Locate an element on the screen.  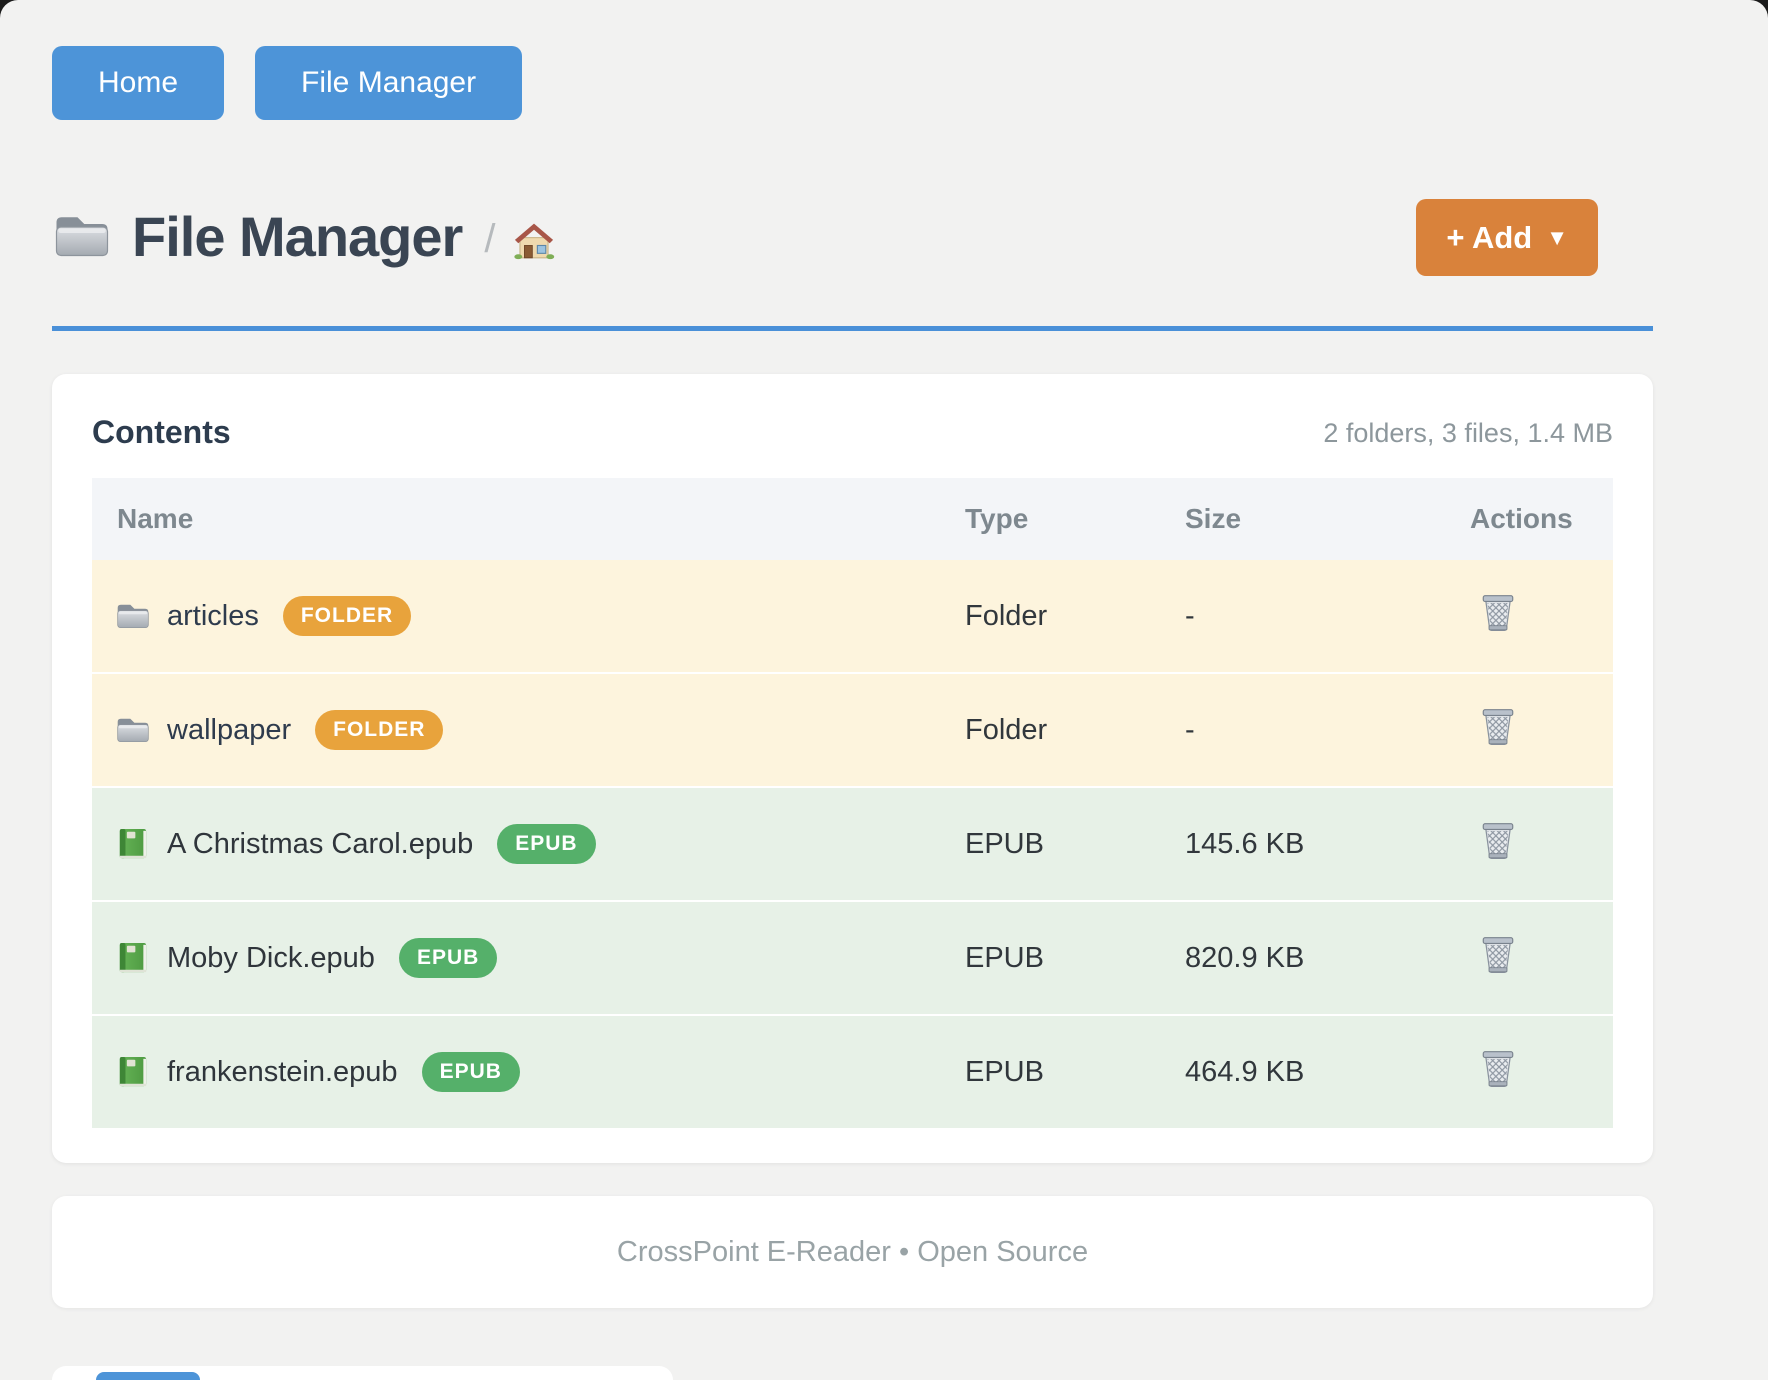
table-row: wallpaper FOLDER Folder - is located at coordinates (852, 731).